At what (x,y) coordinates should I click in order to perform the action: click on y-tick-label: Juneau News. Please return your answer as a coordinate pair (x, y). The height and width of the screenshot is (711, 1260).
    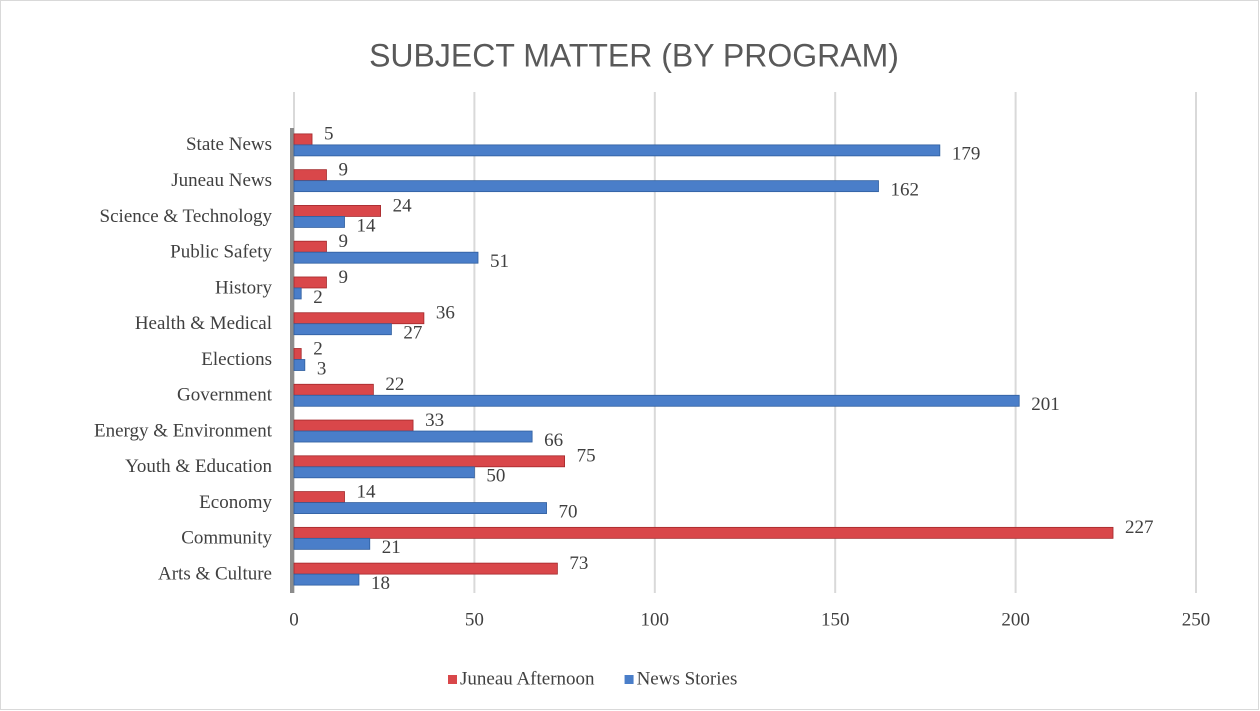
    Looking at the image, I should click on (221, 180).